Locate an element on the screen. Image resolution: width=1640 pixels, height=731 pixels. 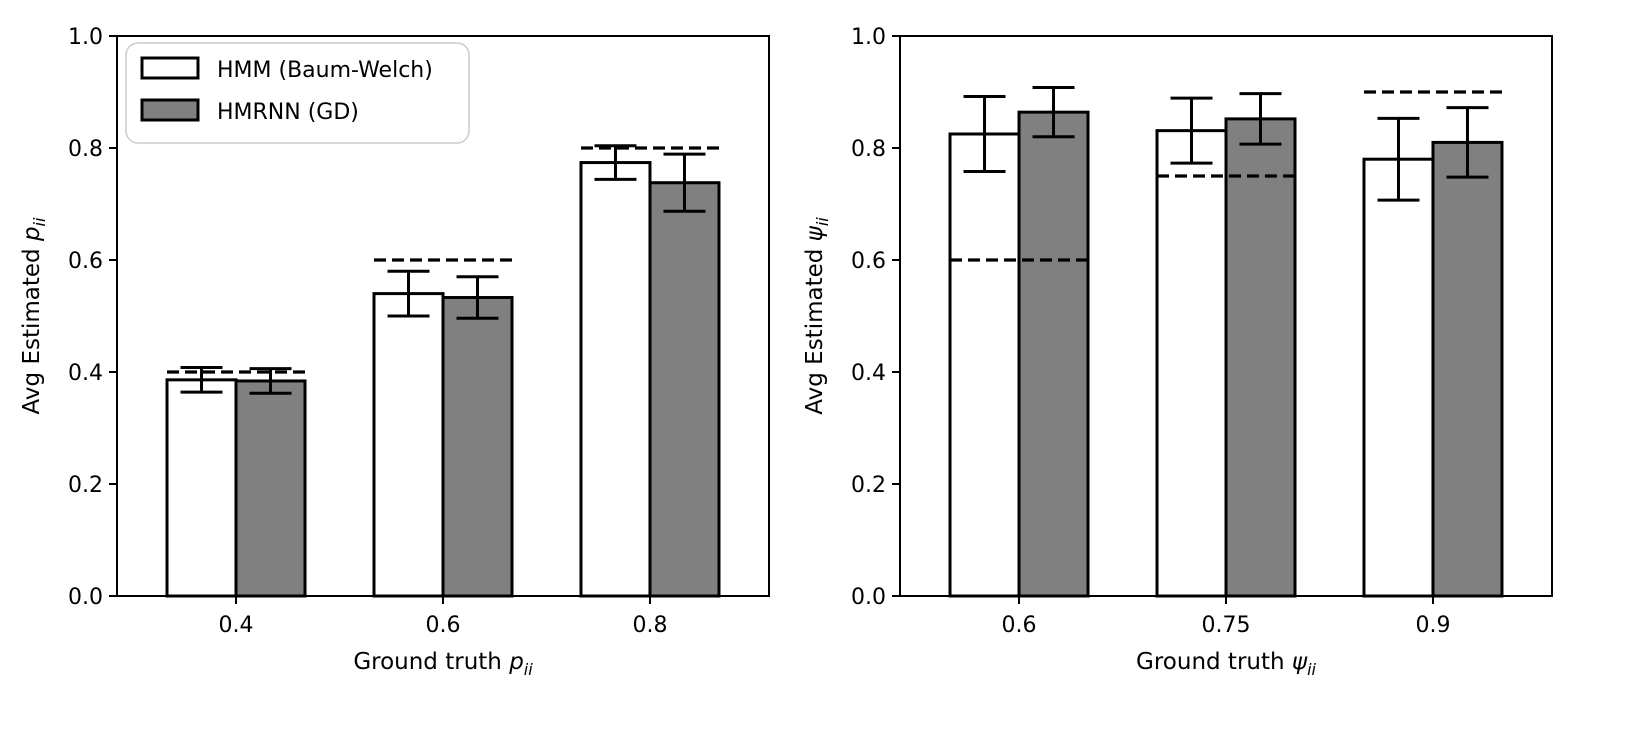
x-tick-label: 0.4 is located at coordinates (236, 625).